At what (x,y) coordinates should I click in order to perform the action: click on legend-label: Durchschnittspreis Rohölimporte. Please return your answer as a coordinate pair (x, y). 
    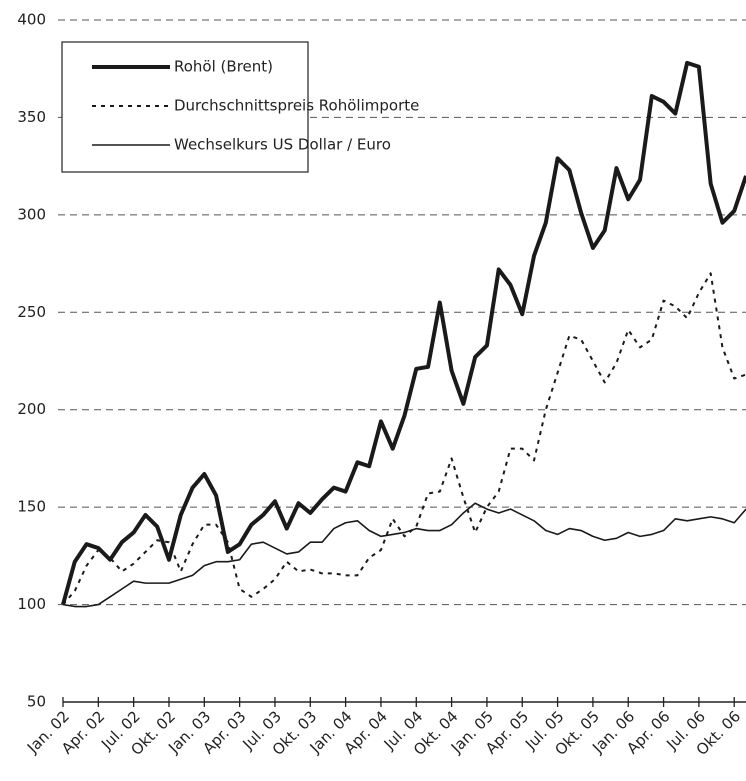
    Looking at the image, I should click on (296, 106).